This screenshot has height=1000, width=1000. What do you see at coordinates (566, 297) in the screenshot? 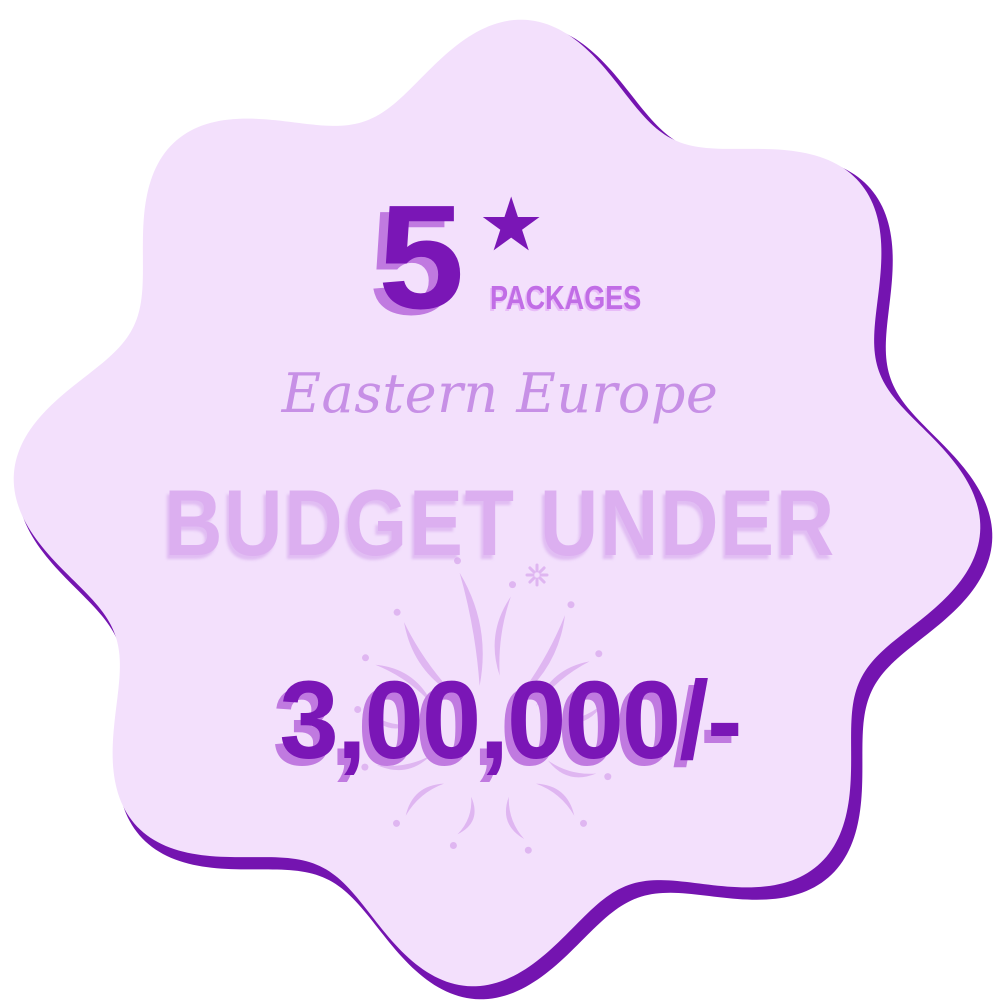
I see `packages-label: PACKAGES` at bounding box center [566, 297].